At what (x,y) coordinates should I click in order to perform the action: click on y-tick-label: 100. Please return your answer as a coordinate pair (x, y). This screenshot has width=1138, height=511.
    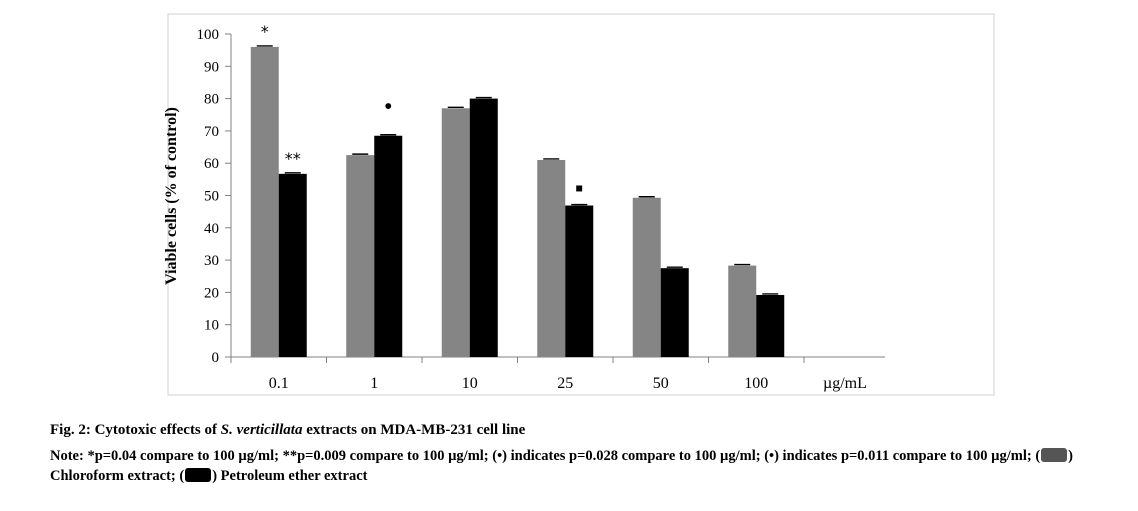
    Looking at the image, I should click on (208, 35).